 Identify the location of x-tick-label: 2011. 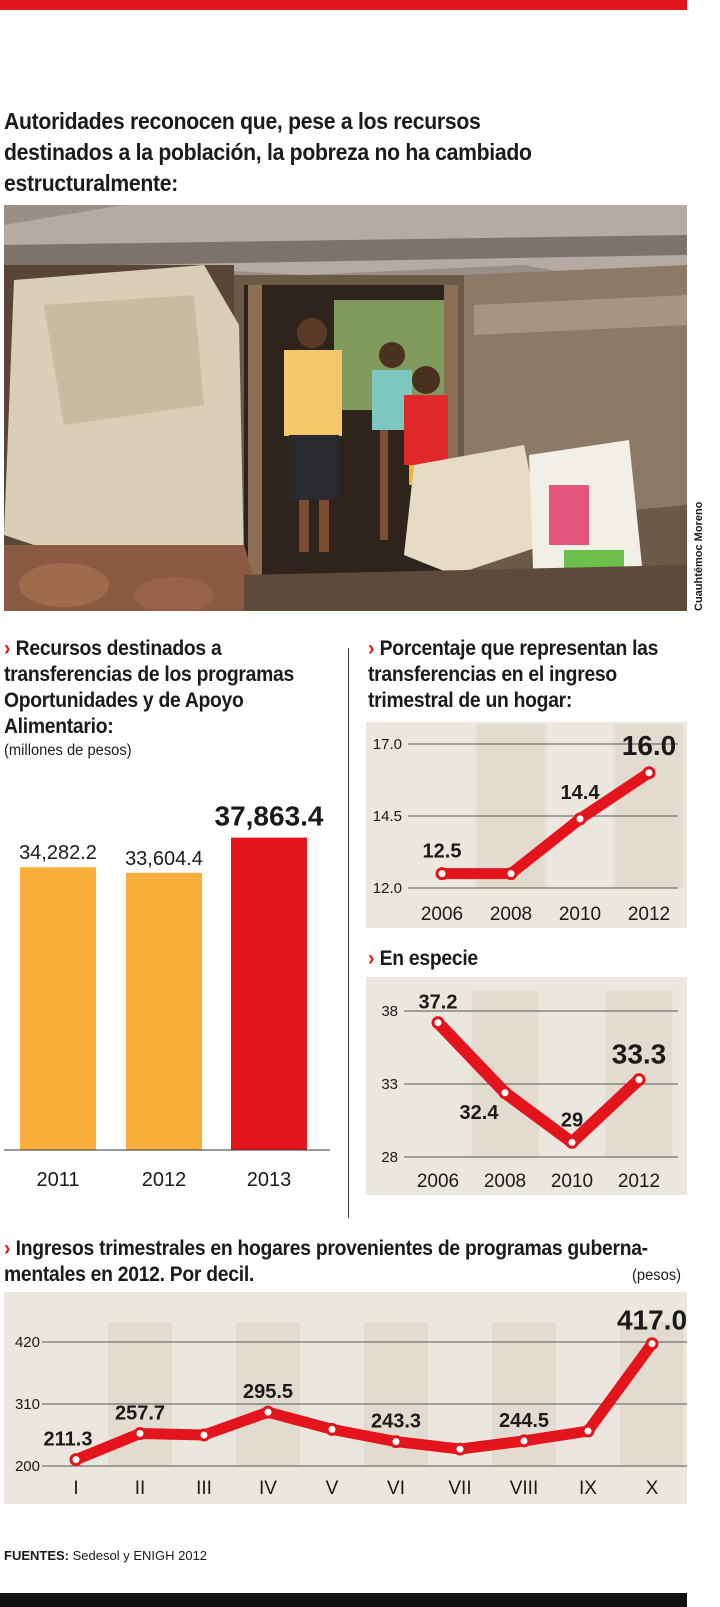
(57, 1180).